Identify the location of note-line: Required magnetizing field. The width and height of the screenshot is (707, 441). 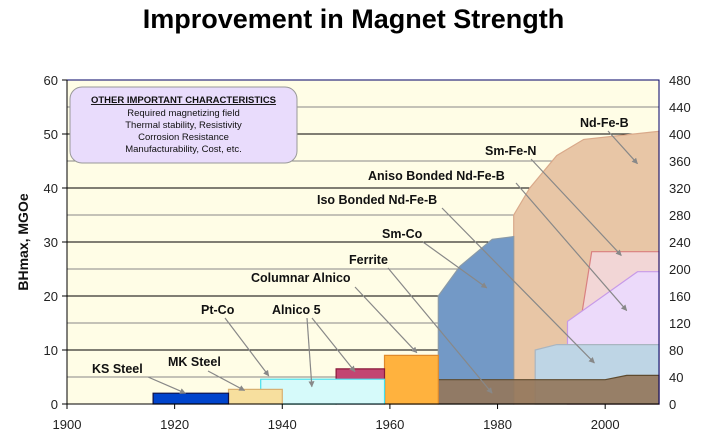
(183, 113).